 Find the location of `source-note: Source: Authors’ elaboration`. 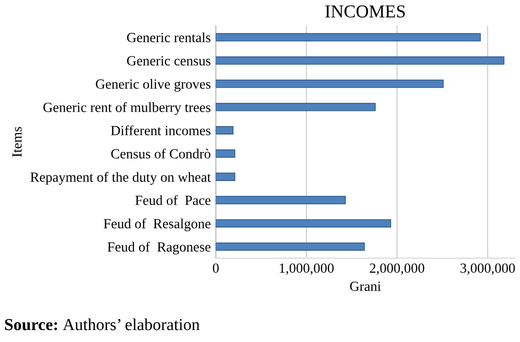

source-note: Source: Authors’ elaboration is located at coordinates (102, 324).